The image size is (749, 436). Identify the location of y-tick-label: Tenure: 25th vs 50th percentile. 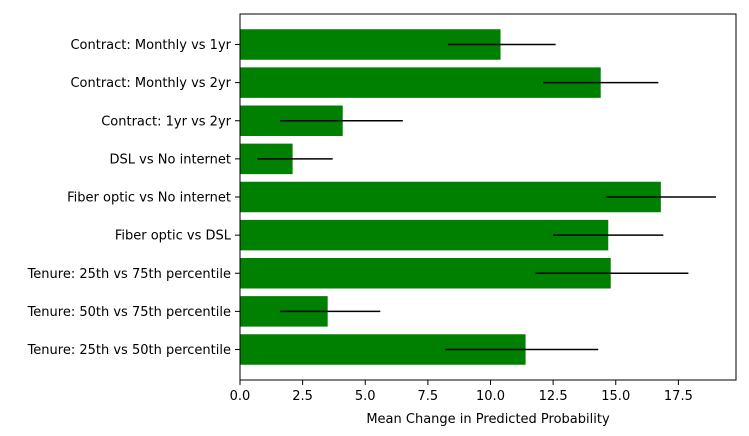
(129, 350).